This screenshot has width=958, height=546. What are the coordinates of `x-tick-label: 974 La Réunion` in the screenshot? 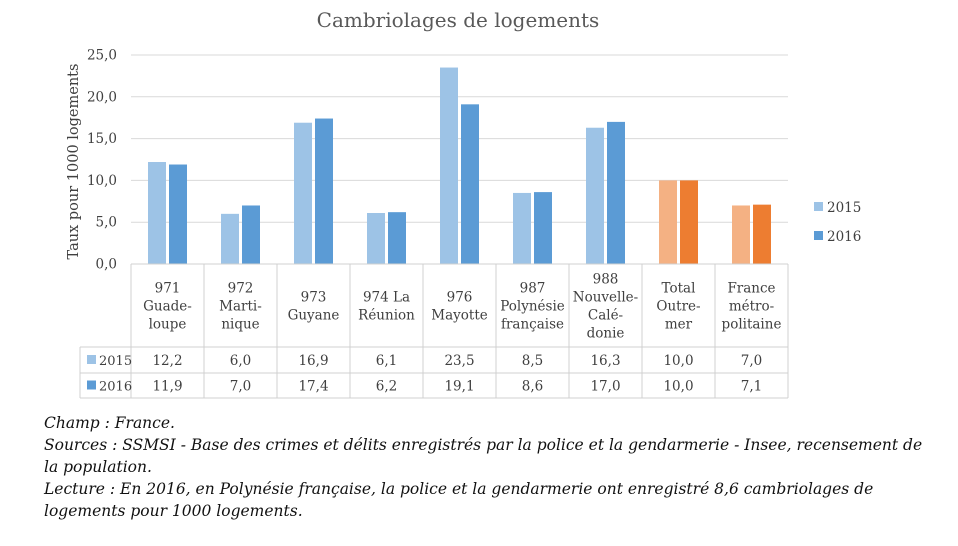 It's located at (386, 307).